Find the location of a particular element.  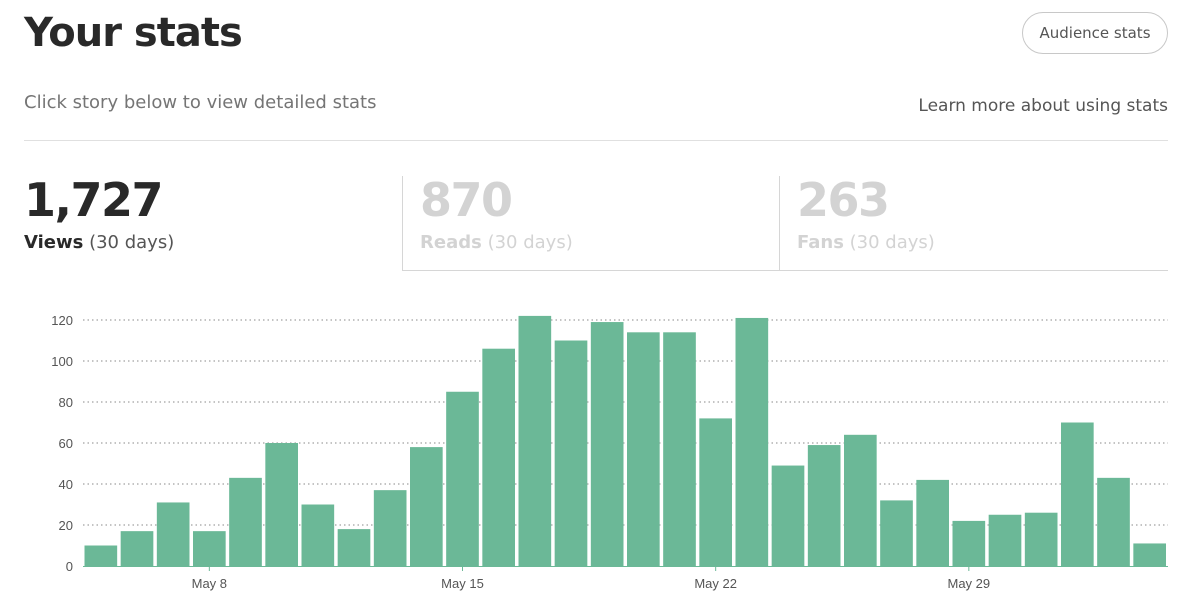

y-tick-label: 80 is located at coordinates (66, 402).